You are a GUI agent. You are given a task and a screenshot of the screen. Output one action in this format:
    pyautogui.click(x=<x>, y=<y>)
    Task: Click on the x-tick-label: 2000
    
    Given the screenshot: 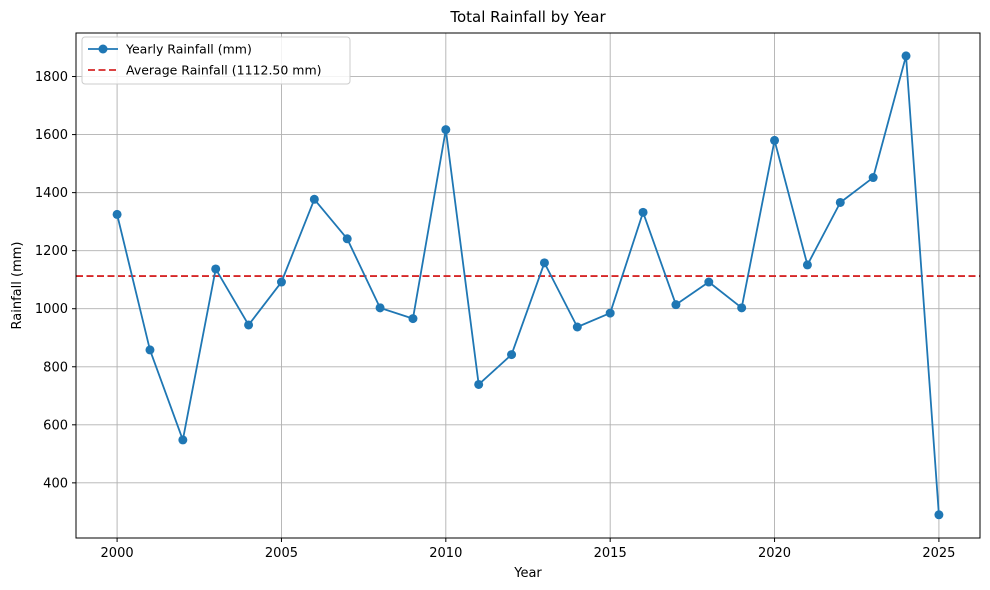 What is the action you would take?
    pyautogui.click(x=117, y=553)
    